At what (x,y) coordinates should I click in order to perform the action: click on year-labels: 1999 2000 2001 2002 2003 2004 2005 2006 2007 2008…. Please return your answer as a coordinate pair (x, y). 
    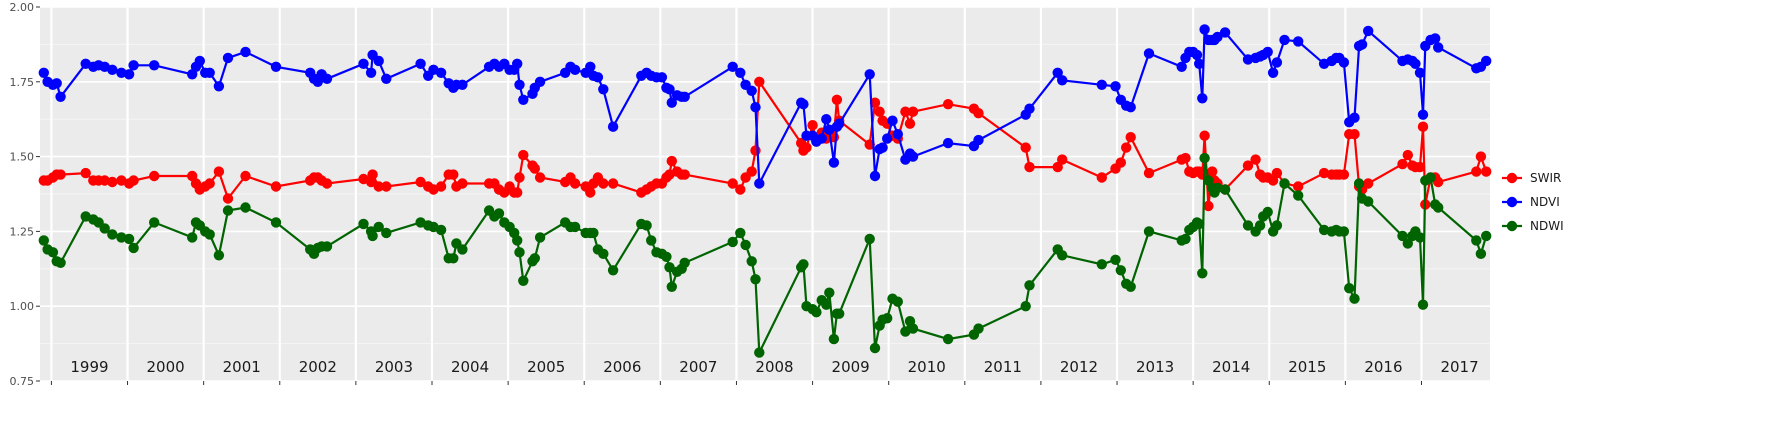
    Looking at the image, I should click on (774, 367).